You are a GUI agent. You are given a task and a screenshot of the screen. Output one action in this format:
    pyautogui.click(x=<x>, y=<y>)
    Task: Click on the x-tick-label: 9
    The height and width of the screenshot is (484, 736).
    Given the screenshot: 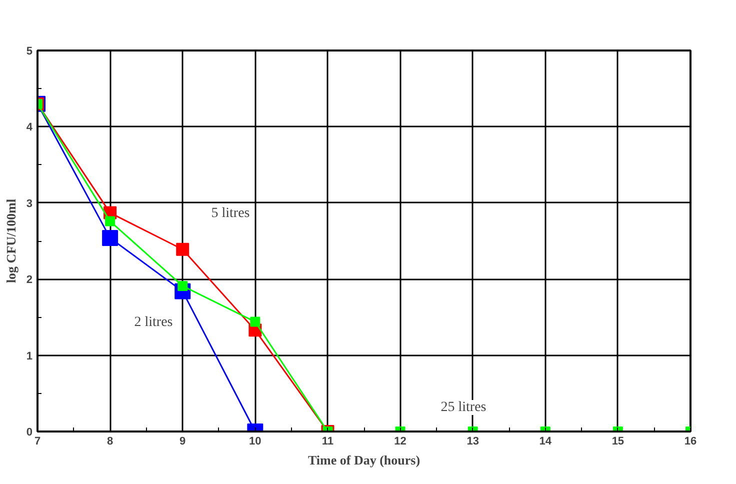 What is the action you would take?
    pyautogui.click(x=183, y=442)
    